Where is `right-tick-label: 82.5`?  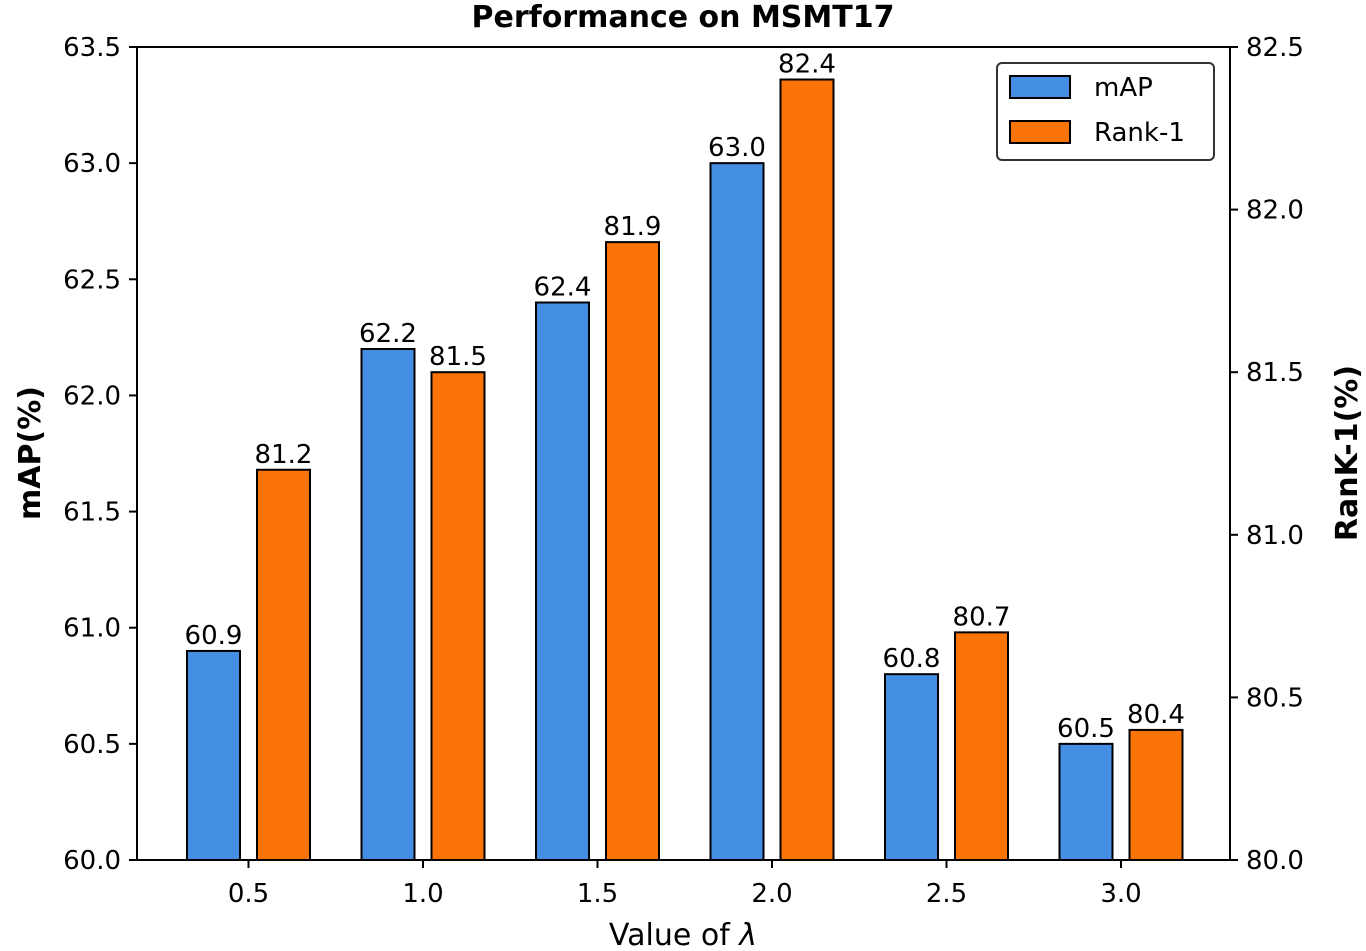
right-tick-label: 82.5 is located at coordinates (1275, 48).